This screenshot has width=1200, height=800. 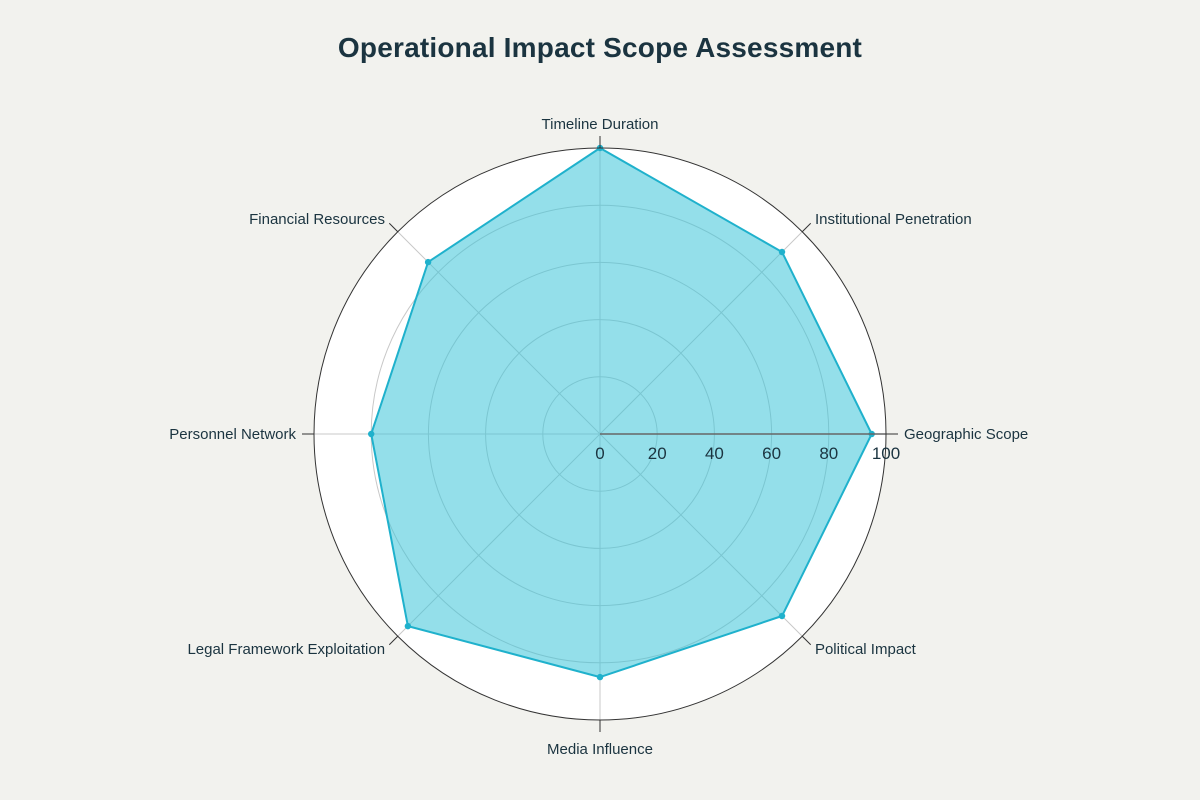 What do you see at coordinates (771, 453) in the screenshot?
I see `radial-tick-label-60: 60` at bounding box center [771, 453].